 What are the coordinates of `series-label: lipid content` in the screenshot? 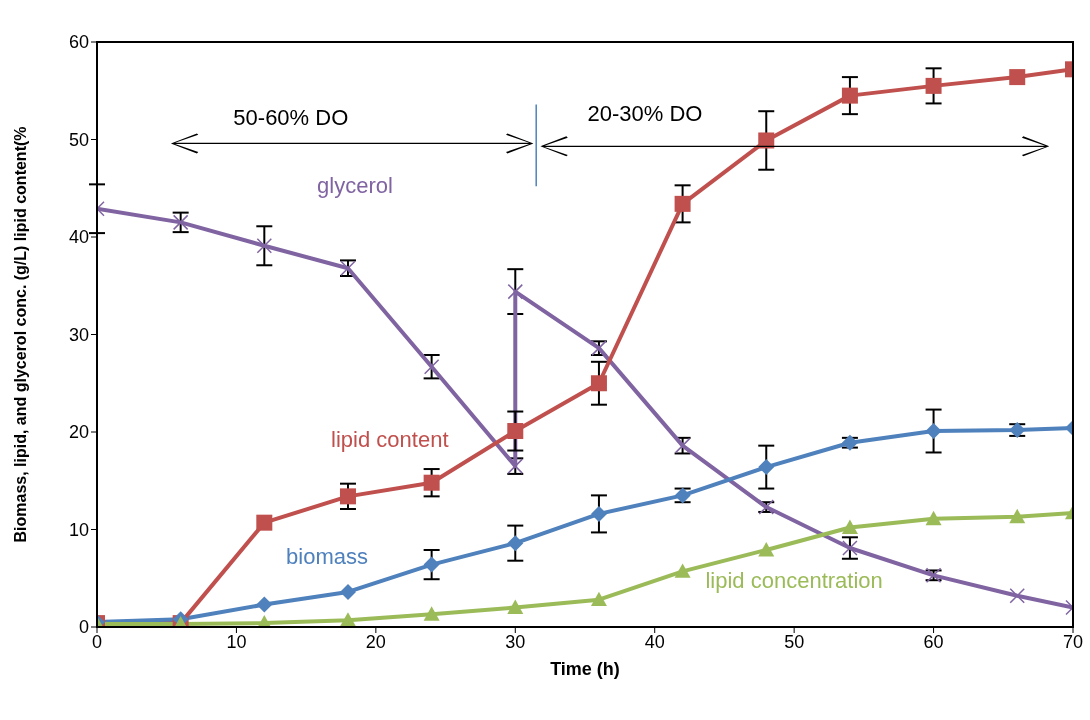 It's located at (390, 439).